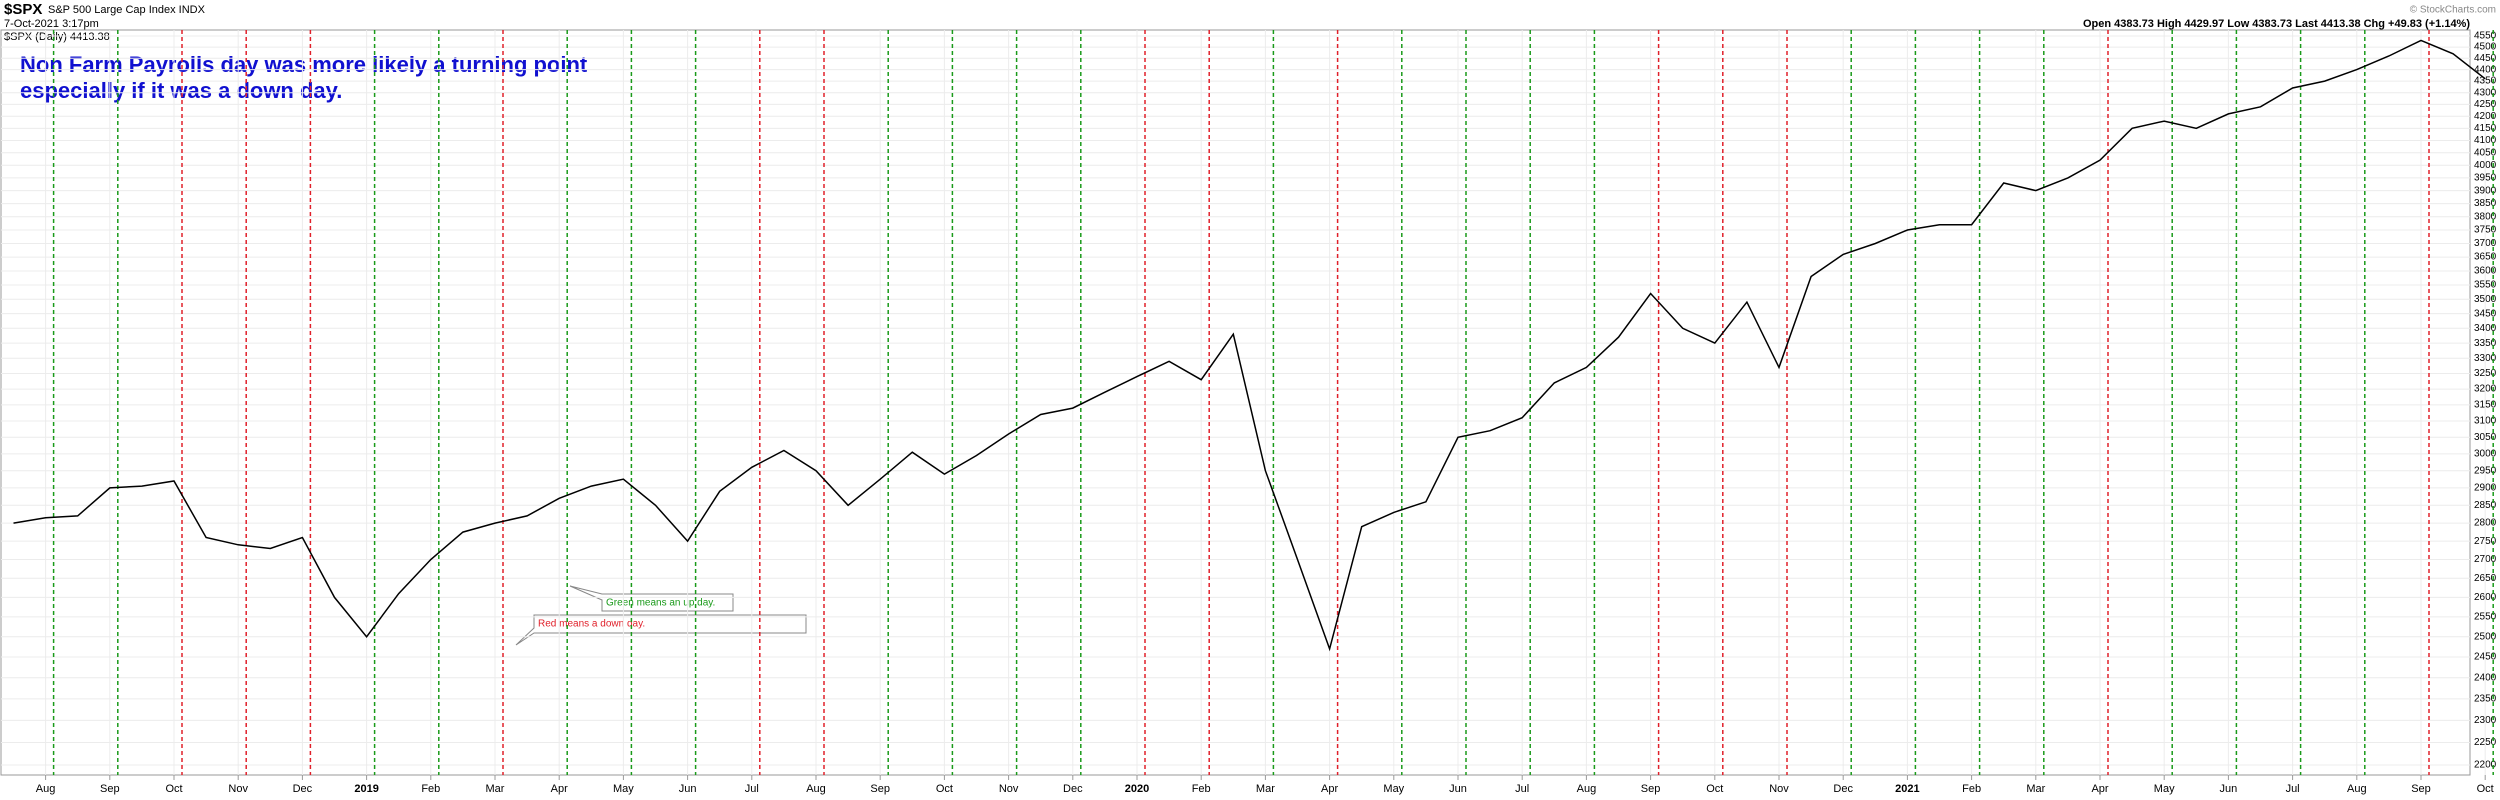 Image resolution: width=2500 pixels, height=800 pixels. I want to click on index-name: S&P 500 Large Cap Index INDX, so click(127, 10).